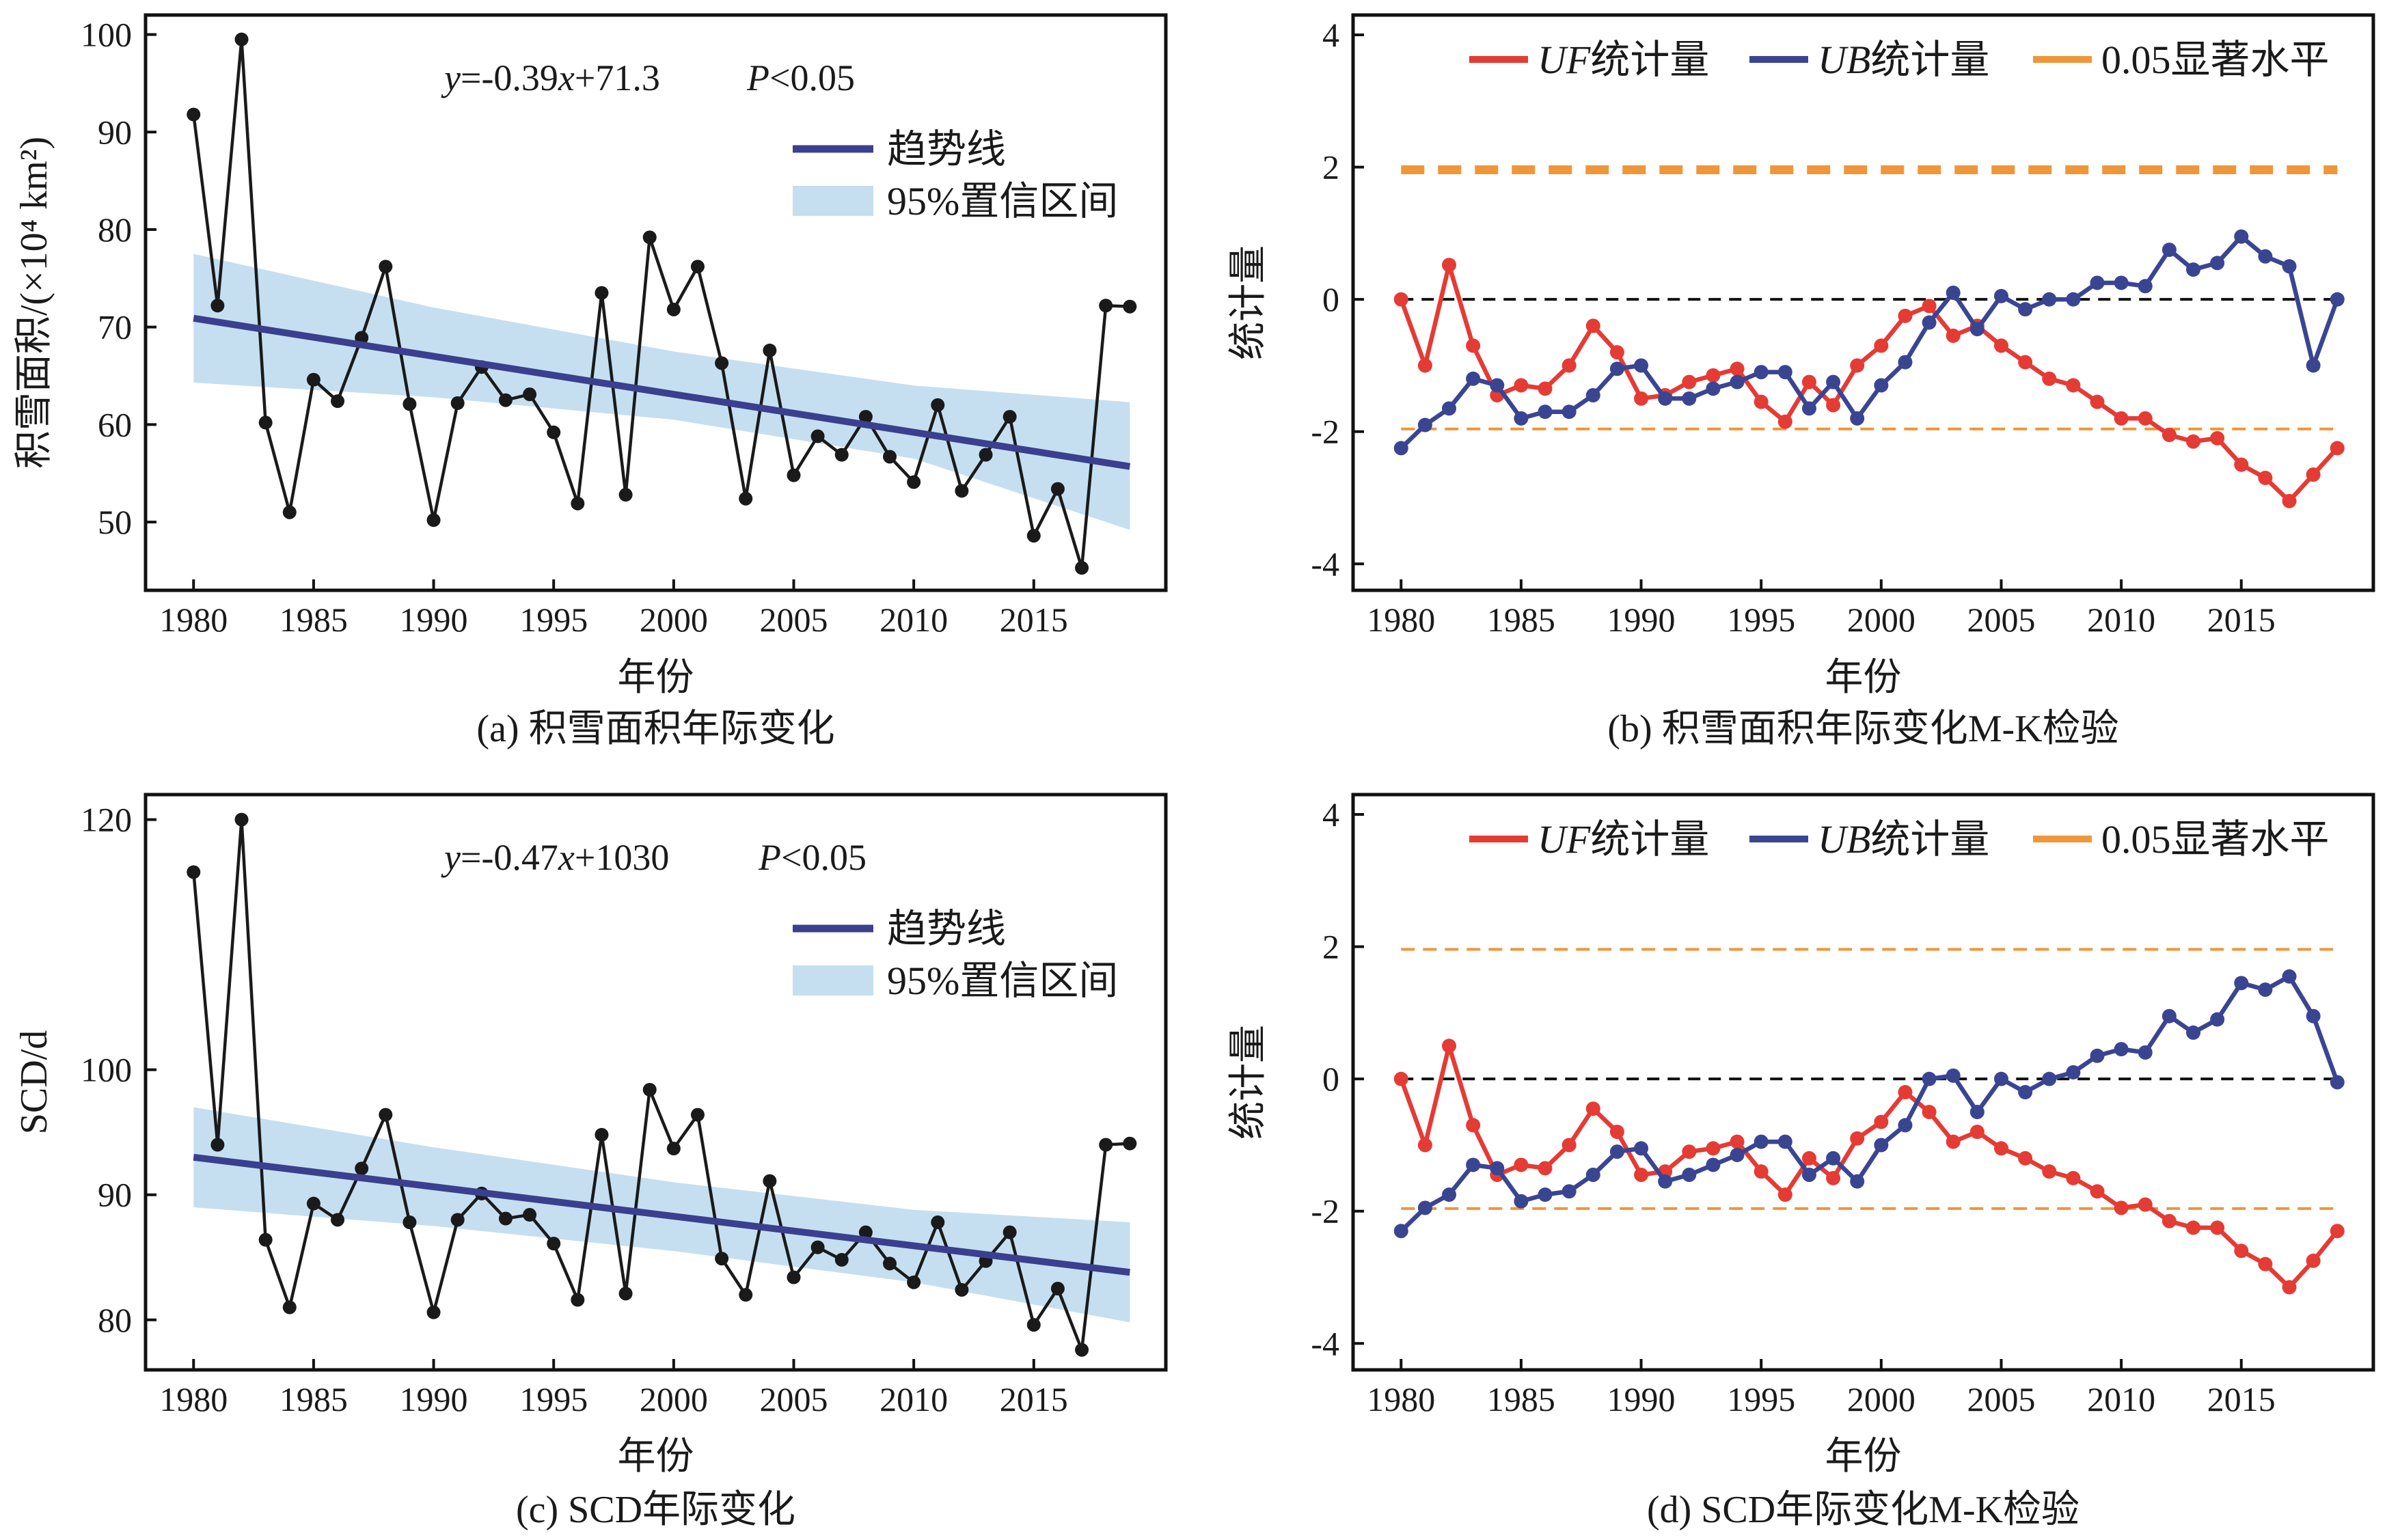  I want to click on legend-label-2: 0.05显著水平, so click(2215, 60).